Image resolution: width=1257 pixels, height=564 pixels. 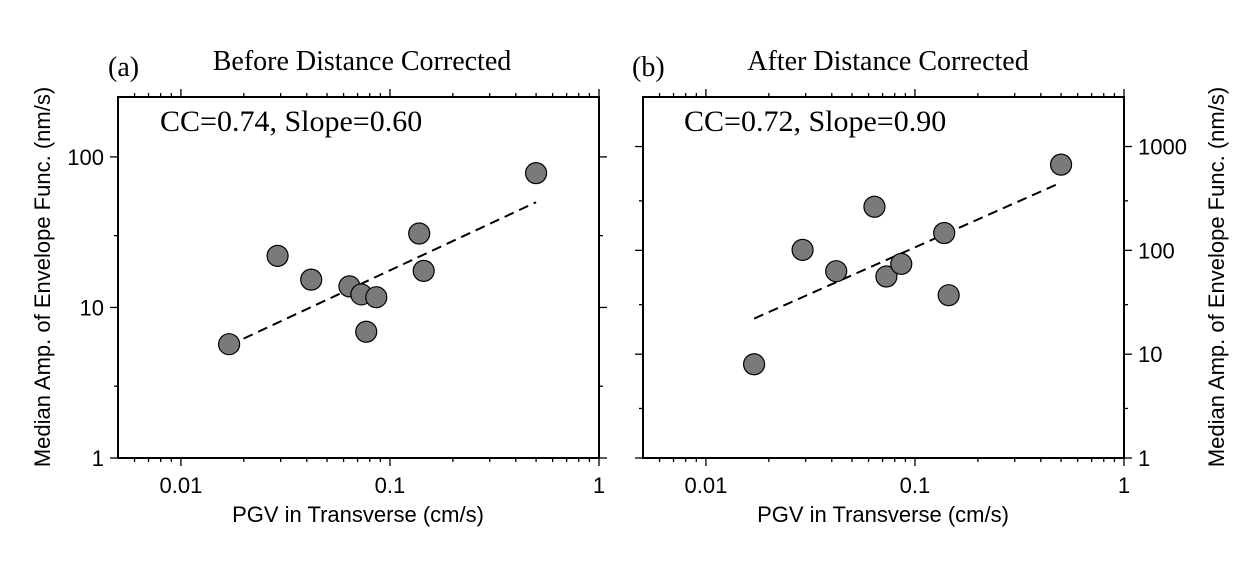 What do you see at coordinates (98, 458) in the screenshot?
I see `panel-a-y-tick-label: 1` at bounding box center [98, 458].